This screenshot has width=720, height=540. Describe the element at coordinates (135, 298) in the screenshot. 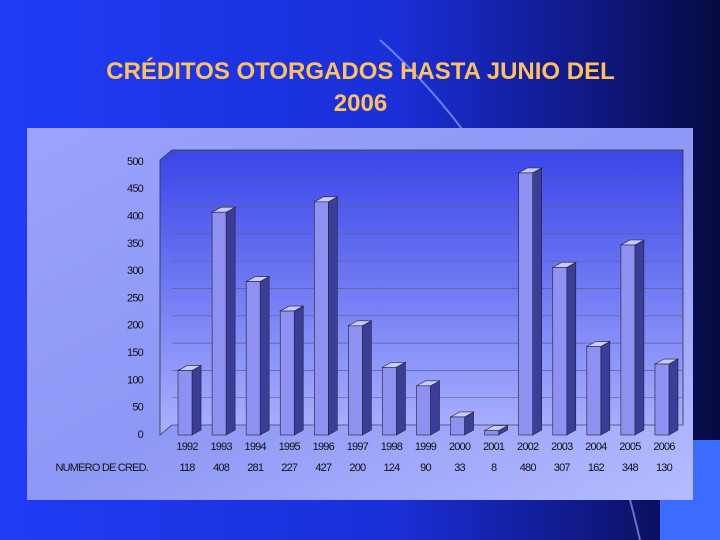

I see `y-tick-label: 250` at that location.